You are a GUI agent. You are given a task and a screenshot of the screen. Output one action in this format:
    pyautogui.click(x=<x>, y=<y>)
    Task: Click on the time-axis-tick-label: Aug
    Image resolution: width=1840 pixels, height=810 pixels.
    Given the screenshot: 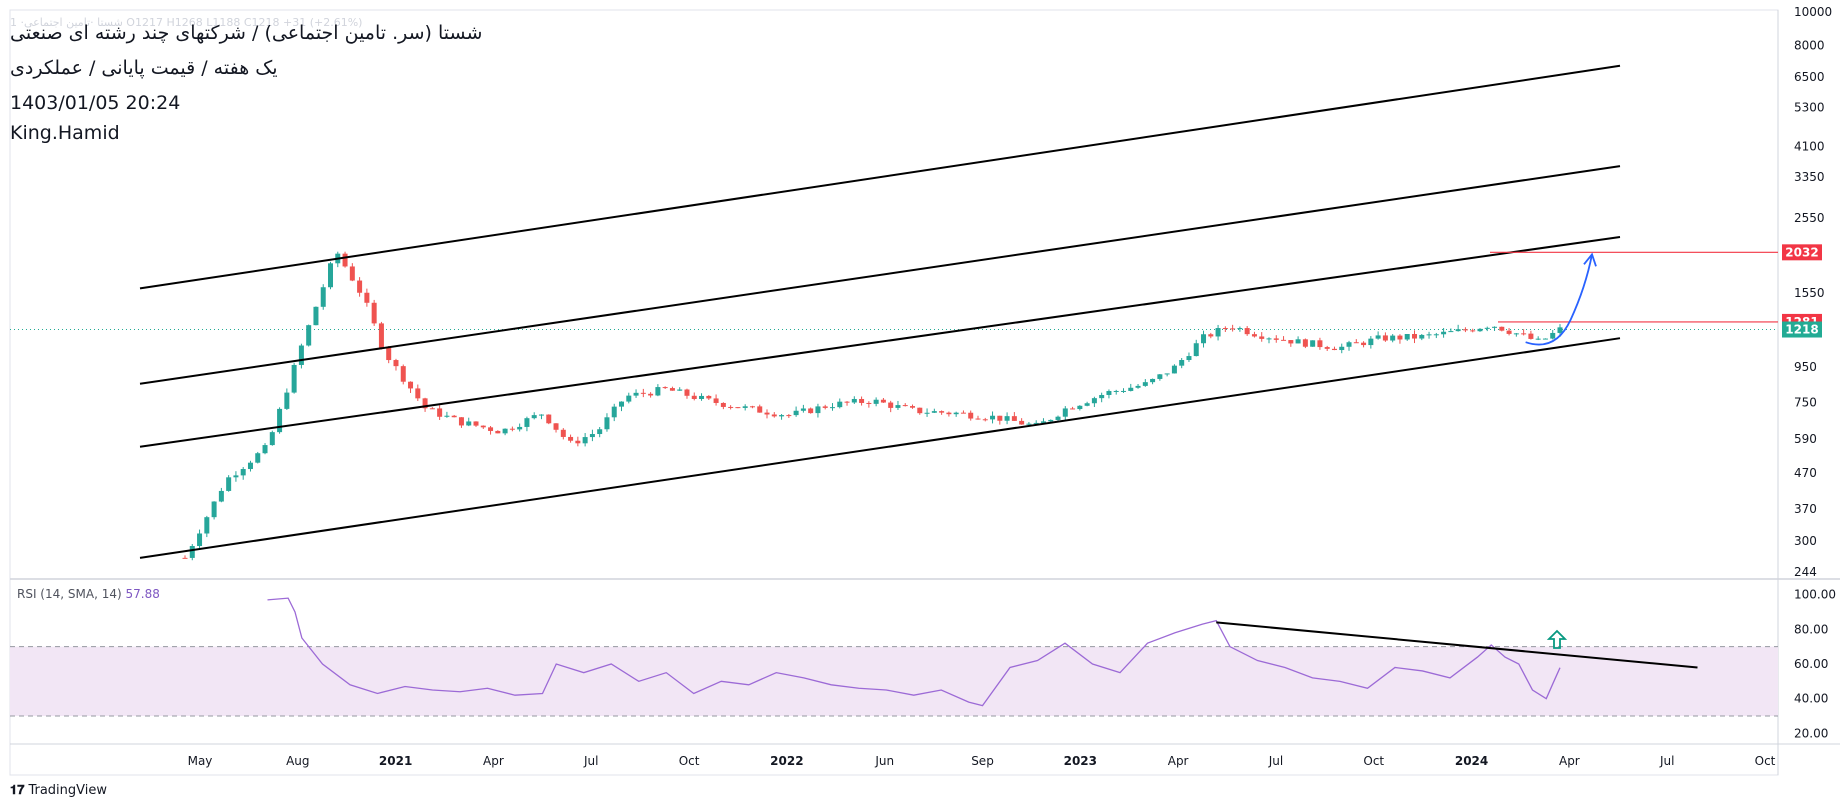 What is the action you would take?
    pyautogui.click(x=297, y=761)
    